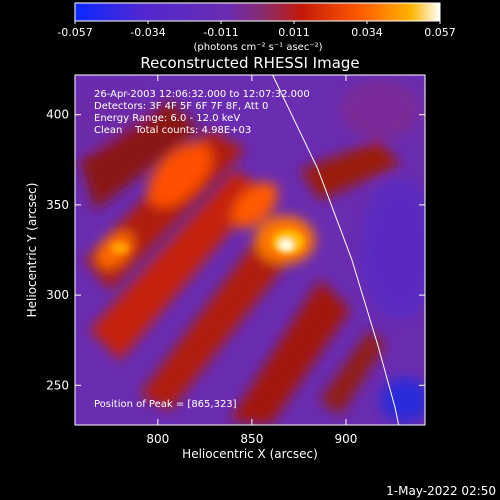 This screenshot has width=500, height=500. I want to click on colorbar-tick-label: -0.057, so click(74, 32).